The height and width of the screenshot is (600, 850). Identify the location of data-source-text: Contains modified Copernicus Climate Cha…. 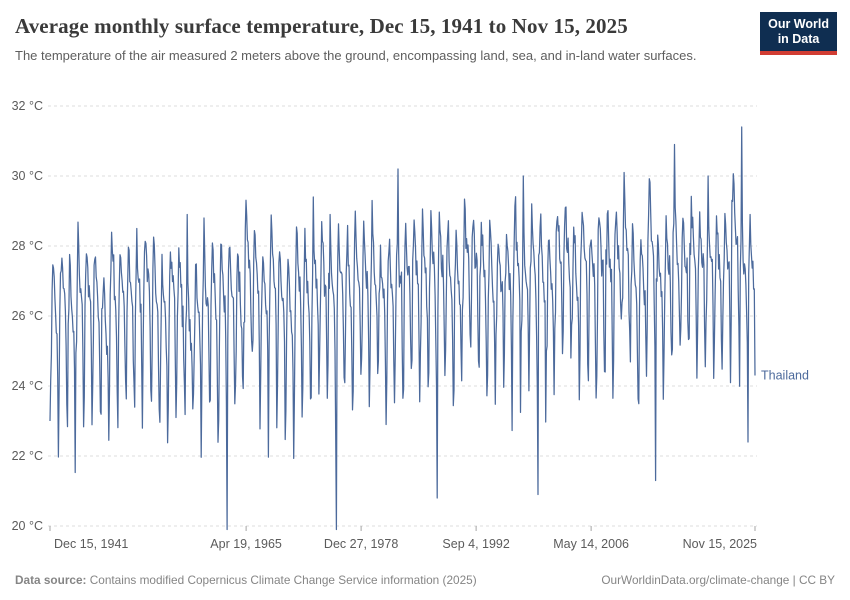
(283, 580).